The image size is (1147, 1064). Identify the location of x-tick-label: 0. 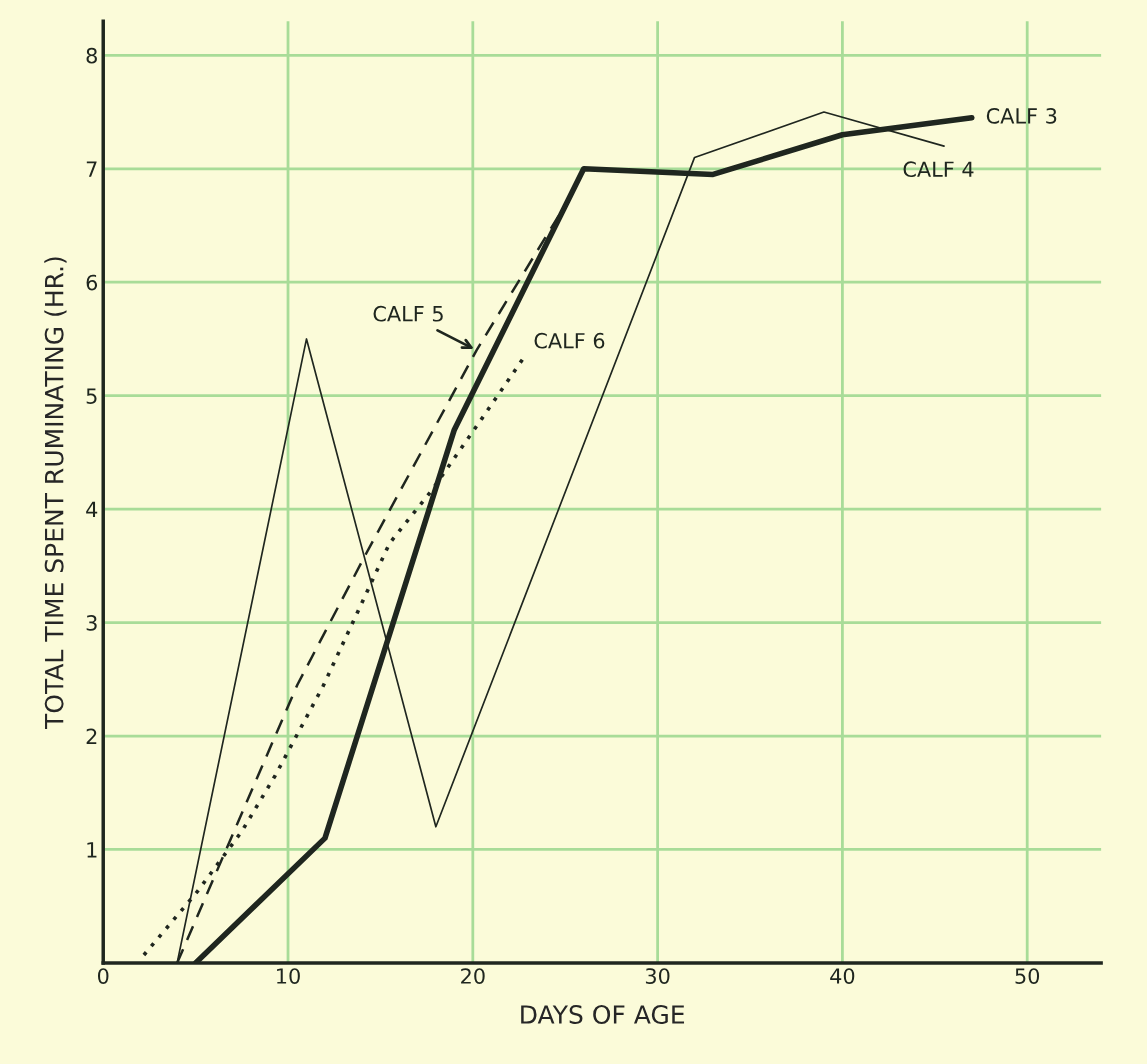
(103, 976).